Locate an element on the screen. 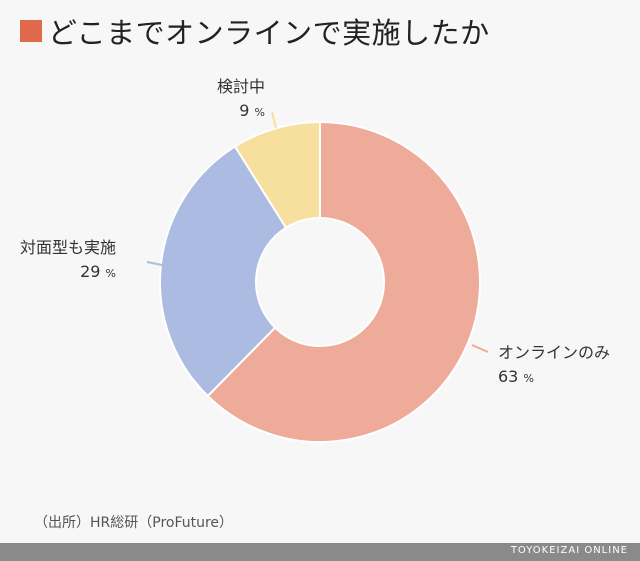 This screenshot has height=561, width=640. slice-label-0: オンラインのみ is located at coordinates (554, 352).